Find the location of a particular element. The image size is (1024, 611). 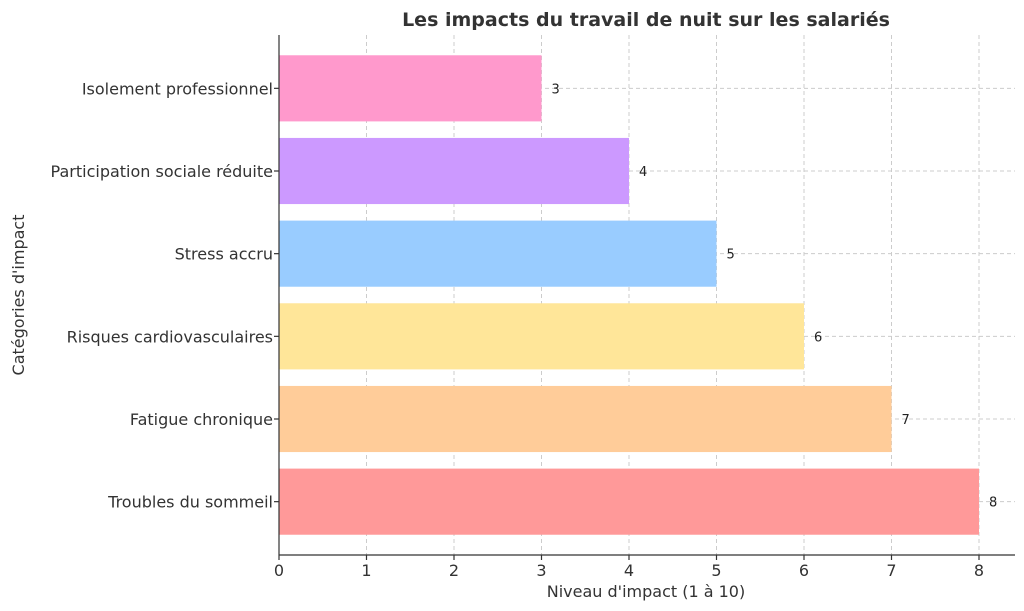

x-tick-label: 6 is located at coordinates (804, 570).